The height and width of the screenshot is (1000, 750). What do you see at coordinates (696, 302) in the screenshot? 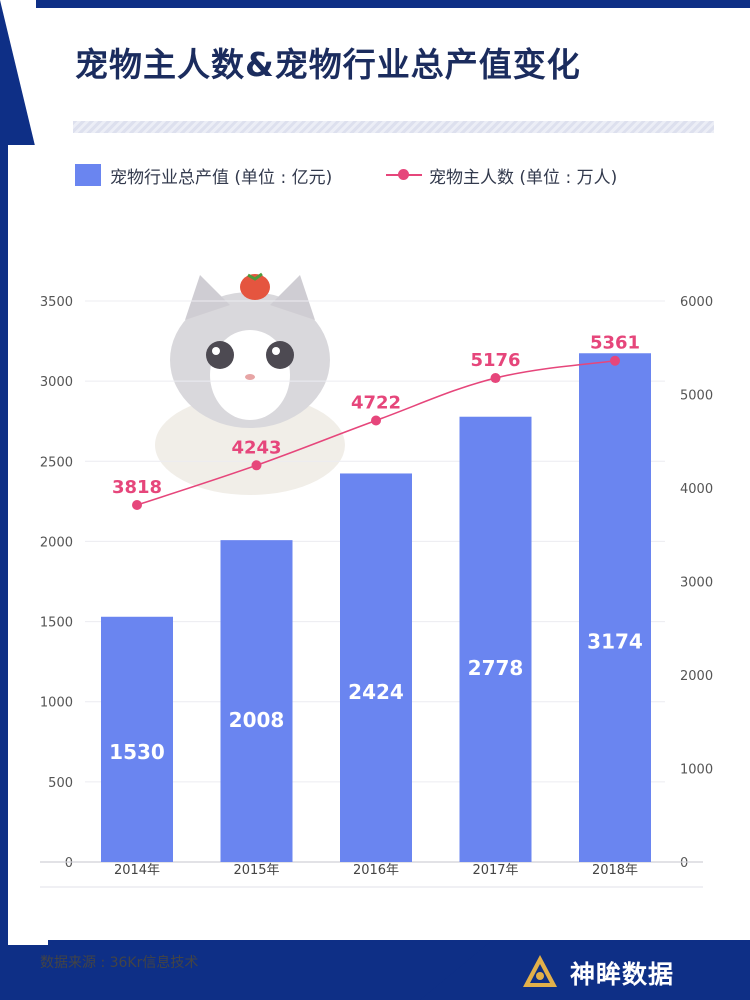
I see `y-right-tick-label: 6000` at bounding box center [696, 302].